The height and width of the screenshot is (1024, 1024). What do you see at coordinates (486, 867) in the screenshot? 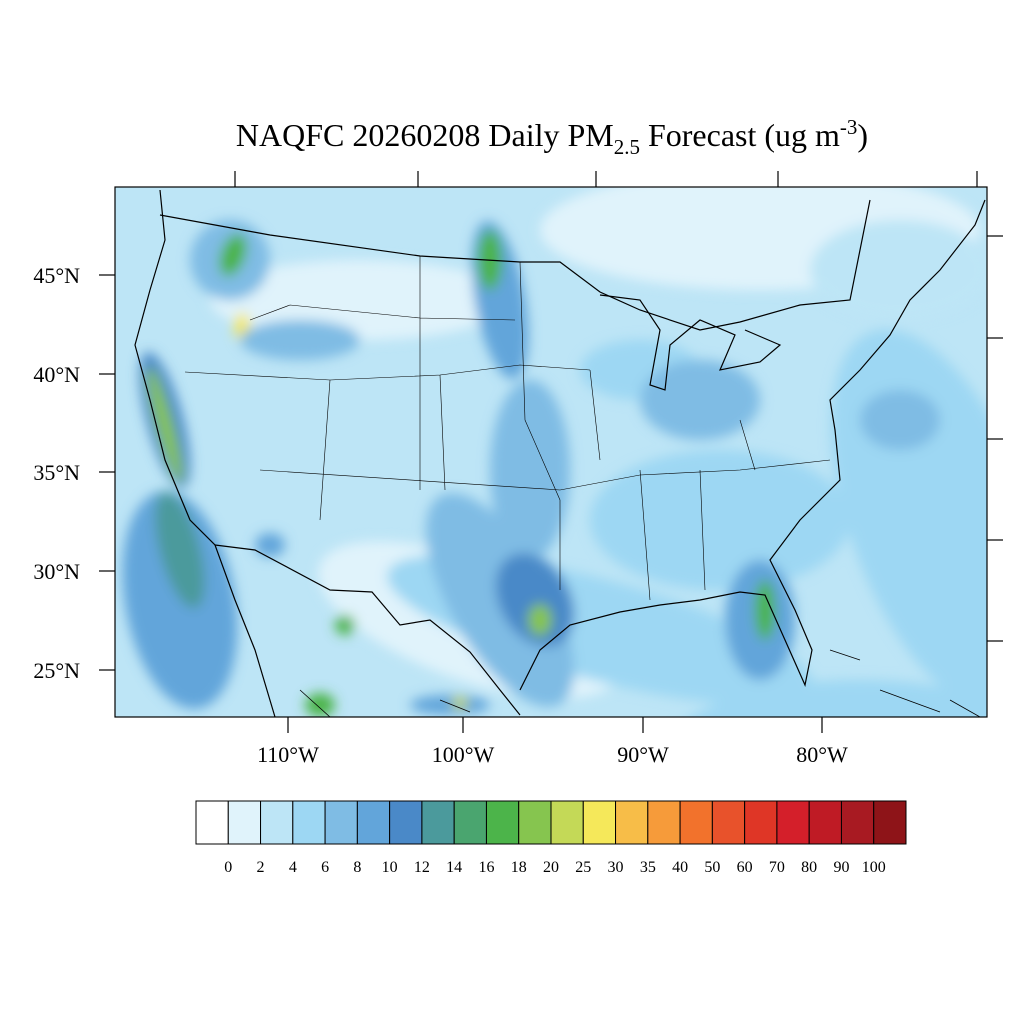
I see `colorbar-label: 16` at bounding box center [486, 867].